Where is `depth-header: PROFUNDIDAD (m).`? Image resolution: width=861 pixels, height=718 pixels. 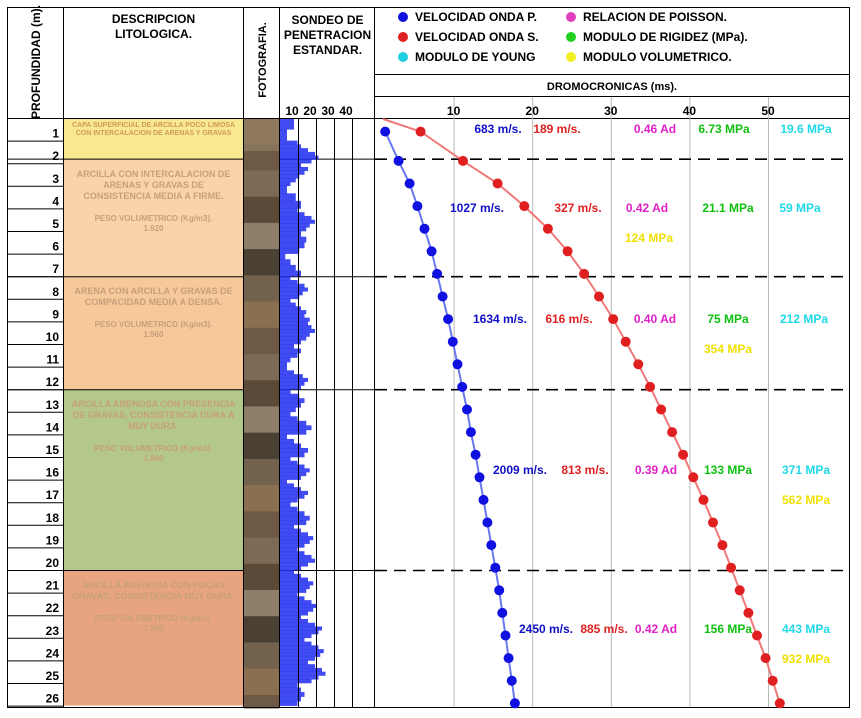 depth-header: PROFUNDIDAD (m). is located at coordinates (36, 62).